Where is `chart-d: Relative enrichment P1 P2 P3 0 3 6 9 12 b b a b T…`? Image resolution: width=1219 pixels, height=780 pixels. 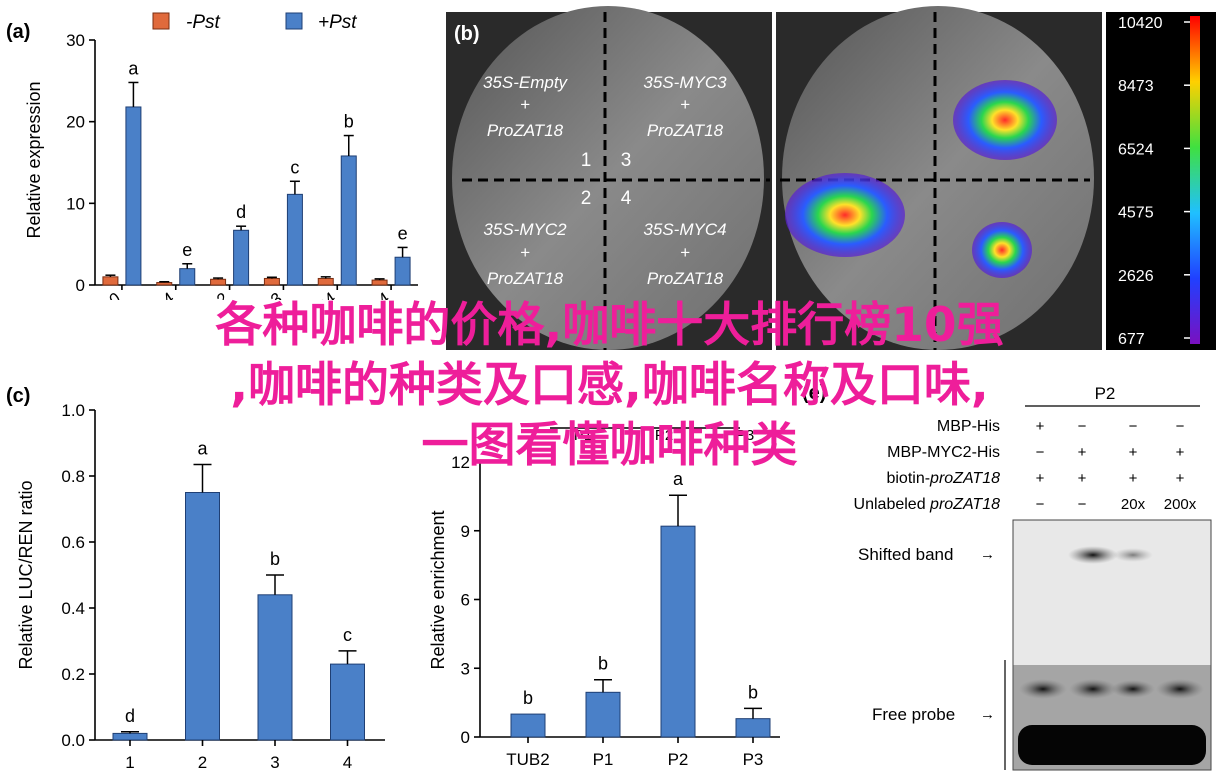 chart-d: Relative enrichment P1 P2 P3 0 3 6 9 12 b b a b T… is located at coordinates (604, 598).